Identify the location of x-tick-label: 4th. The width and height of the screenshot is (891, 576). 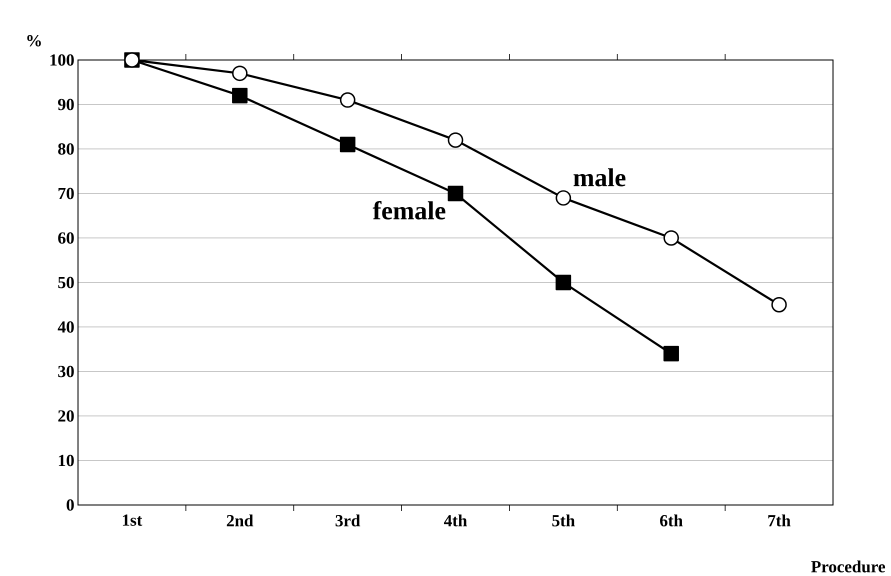
(456, 520).